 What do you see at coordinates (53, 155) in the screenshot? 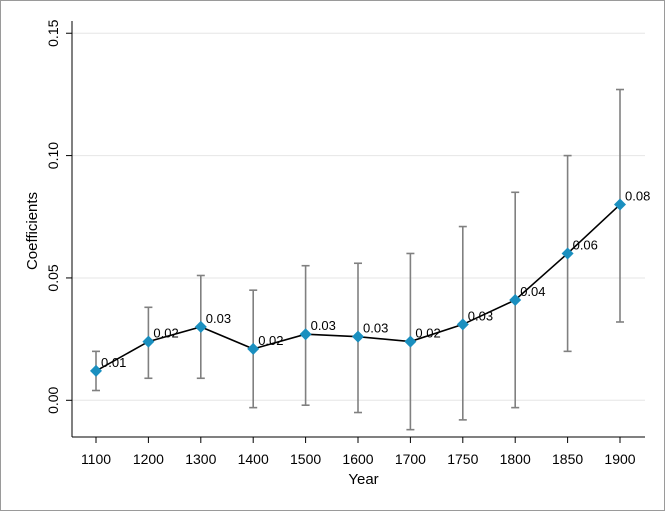
I see `y-tick-label-2: 0.10` at bounding box center [53, 155].